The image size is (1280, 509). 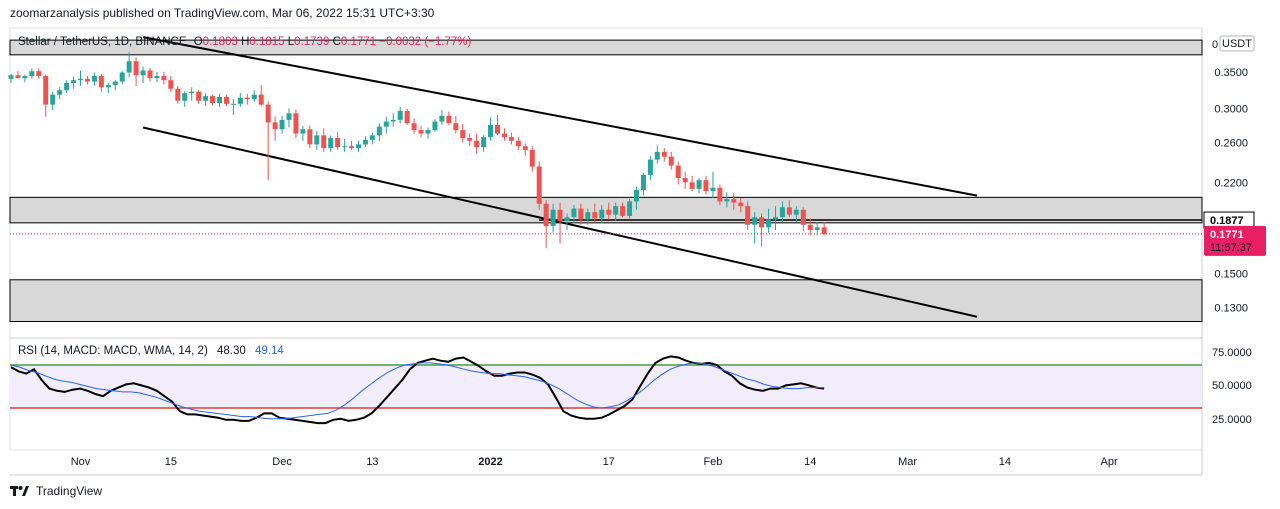 I want to click on open-label: O, so click(x=198, y=42).